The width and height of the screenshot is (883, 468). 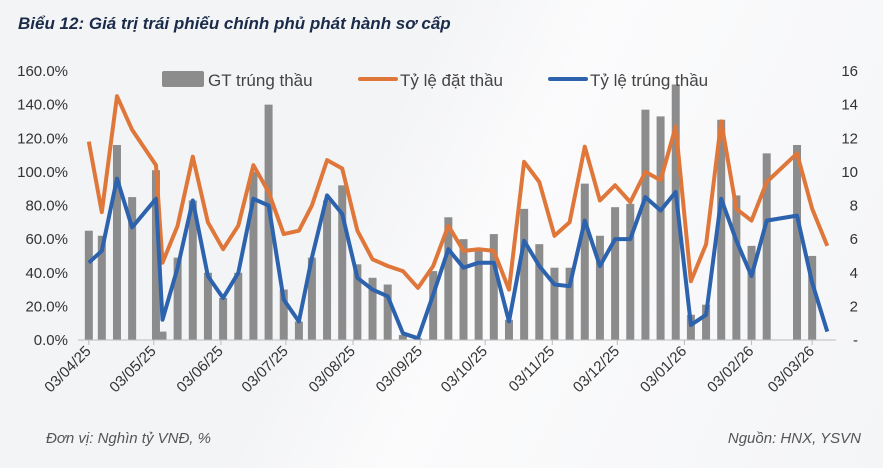 What do you see at coordinates (399, 369) in the screenshot?
I see `x-tick-label: 03/09/25` at bounding box center [399, 369].